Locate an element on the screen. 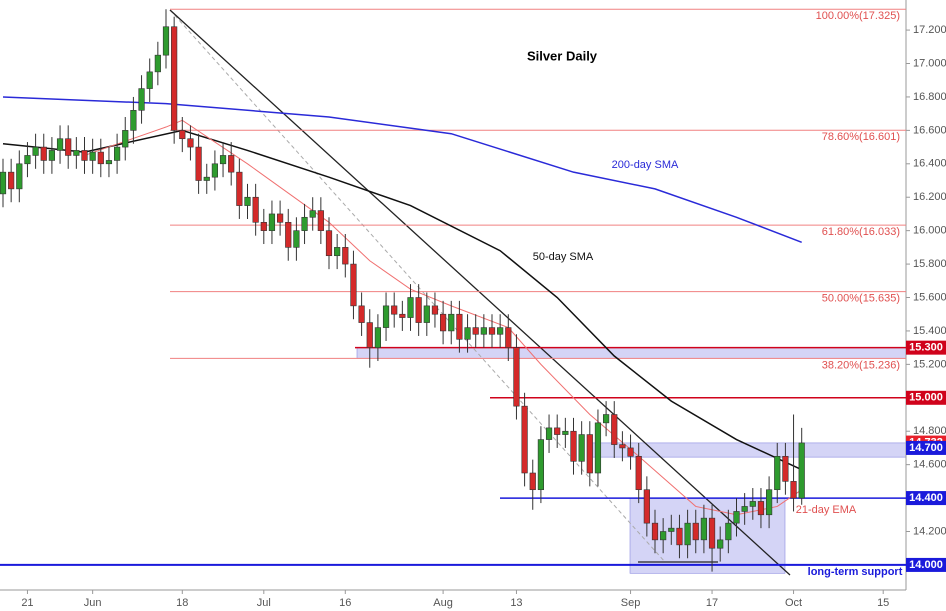 The height and width of the screenshot is (611, 946). price-tag-label: 14.400 is located at coordinates (926, 498).